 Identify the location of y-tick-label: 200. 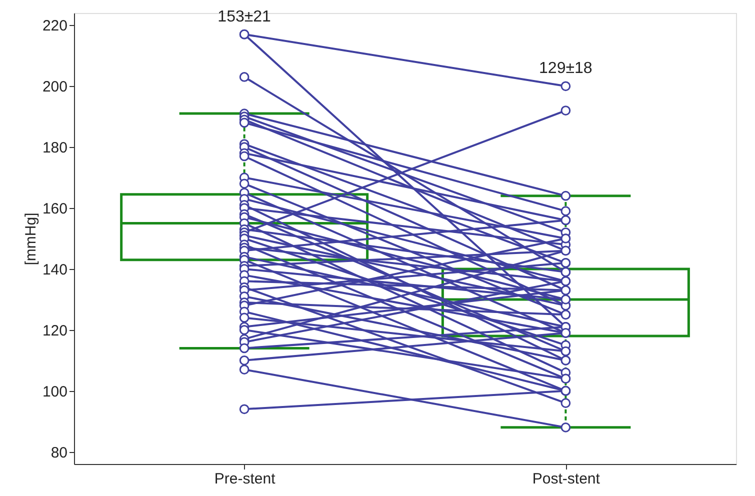
(55, 87).